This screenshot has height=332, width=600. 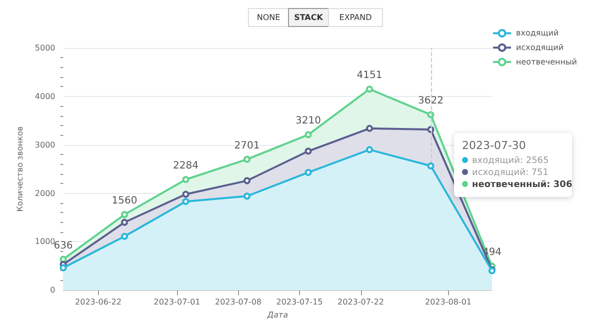 I want to click on y-tick-label: 2000, so click(x=45, y=193).